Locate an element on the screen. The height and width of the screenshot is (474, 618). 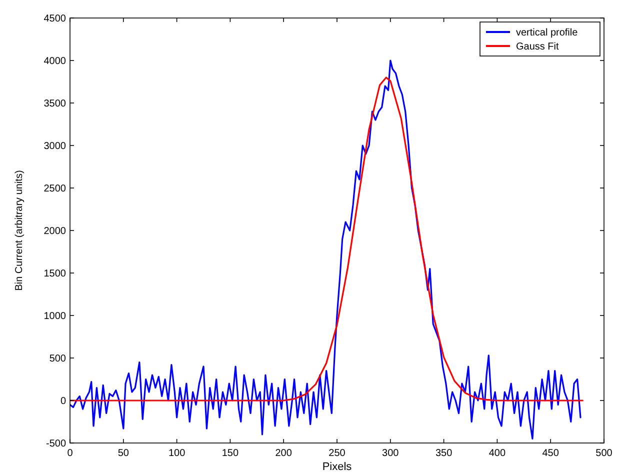
x-tick-label: 200 is located at coordinates (283, 453).